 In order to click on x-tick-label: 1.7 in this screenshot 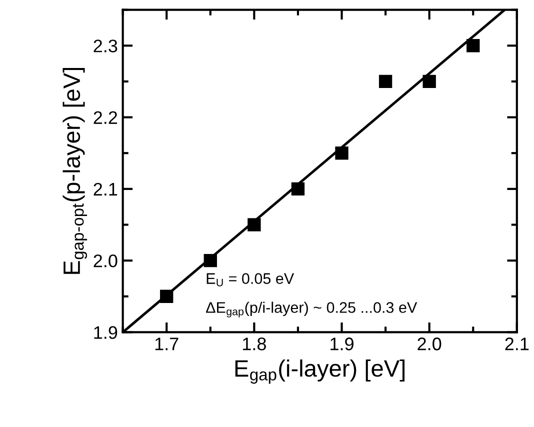, I will do `click(166, 344)`.